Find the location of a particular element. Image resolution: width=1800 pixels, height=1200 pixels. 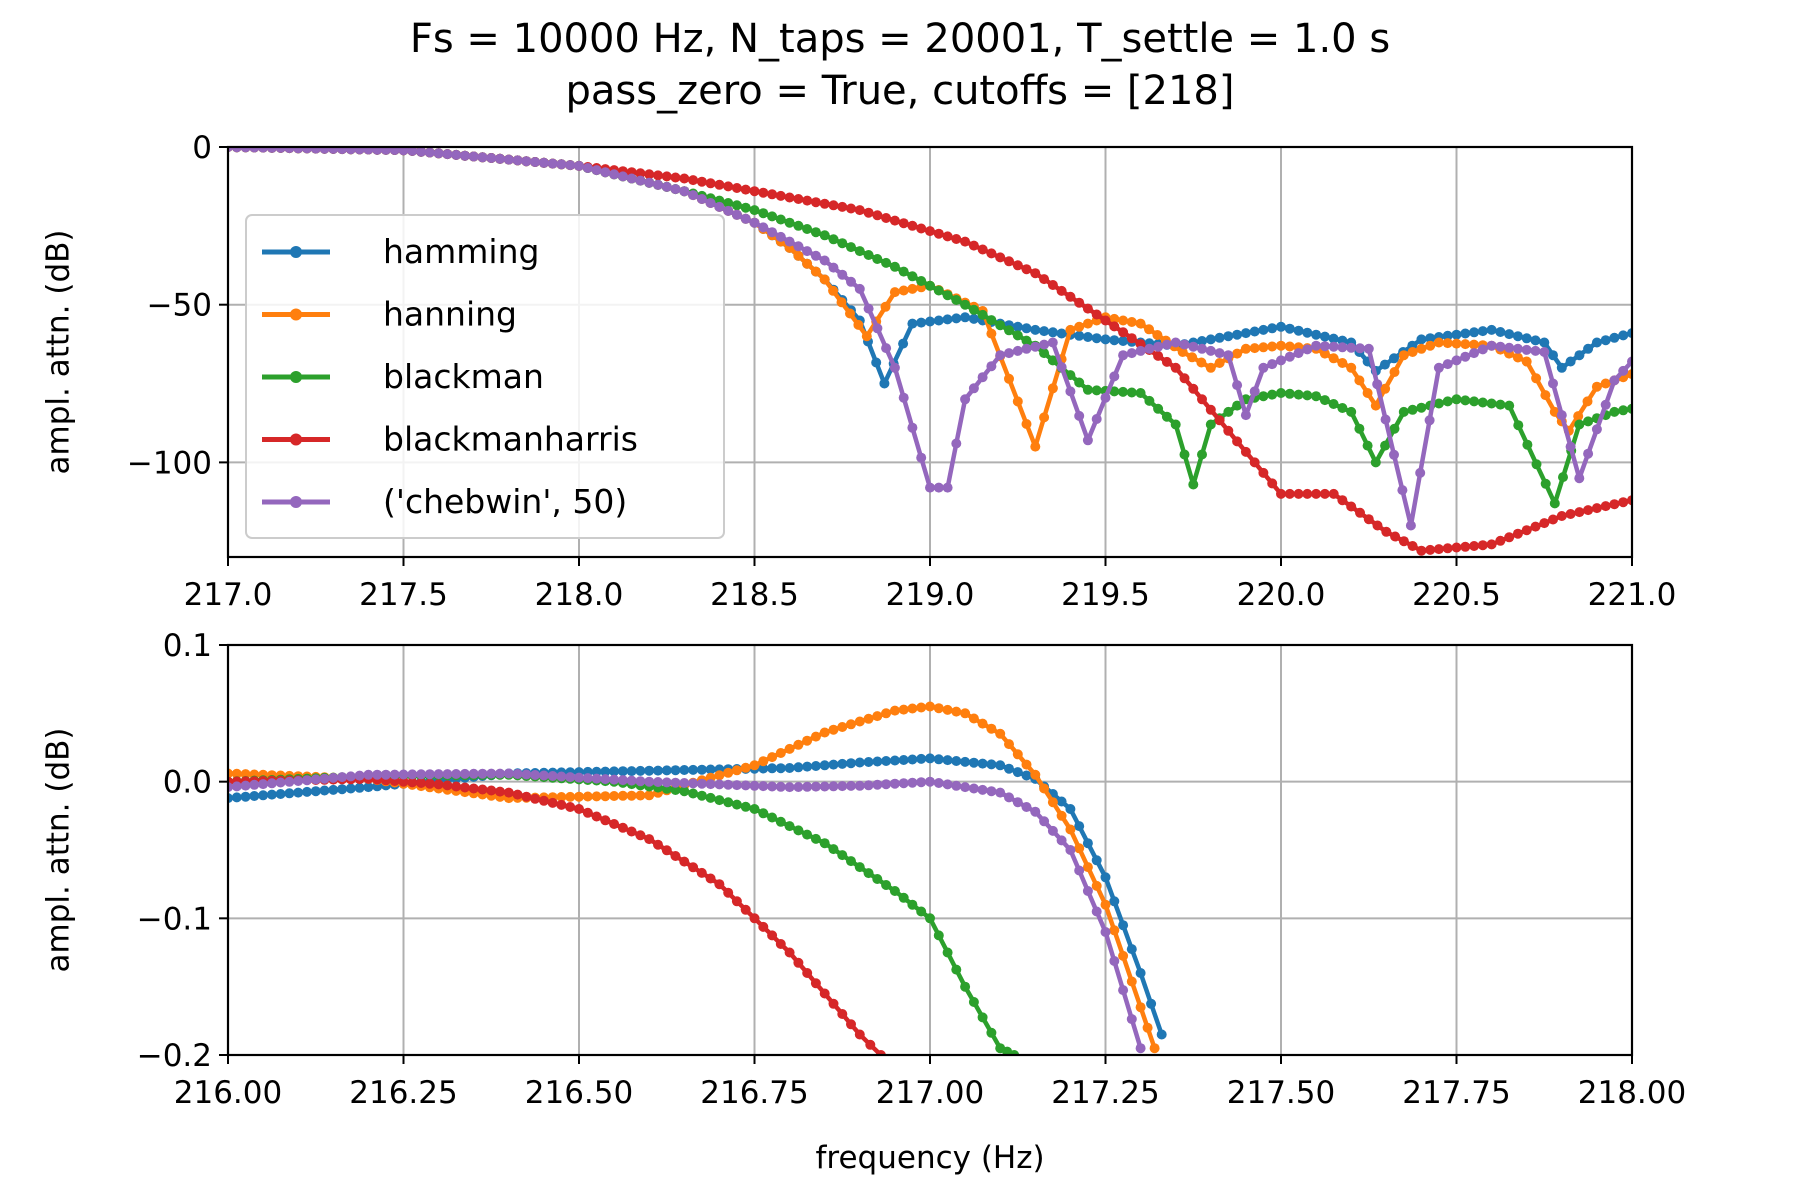

series-line is located at coordinates (685, 910).